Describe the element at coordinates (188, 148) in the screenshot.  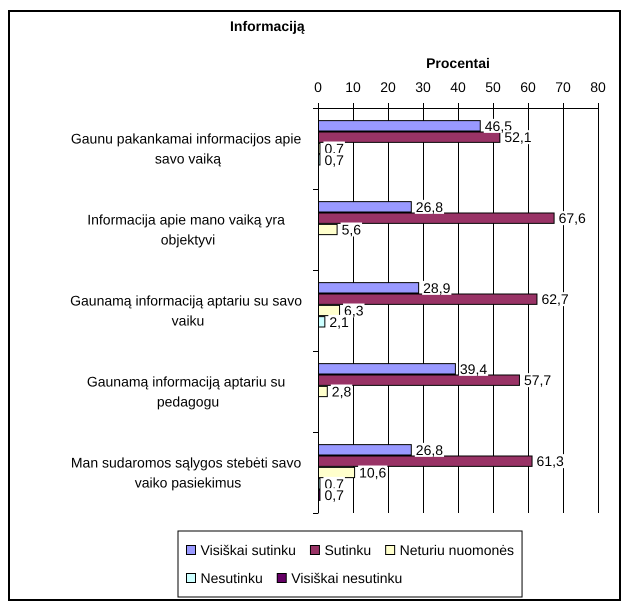
I see `y-tick-label: Gaunu pakankamai informacijos apie savo vaiką` at that location.